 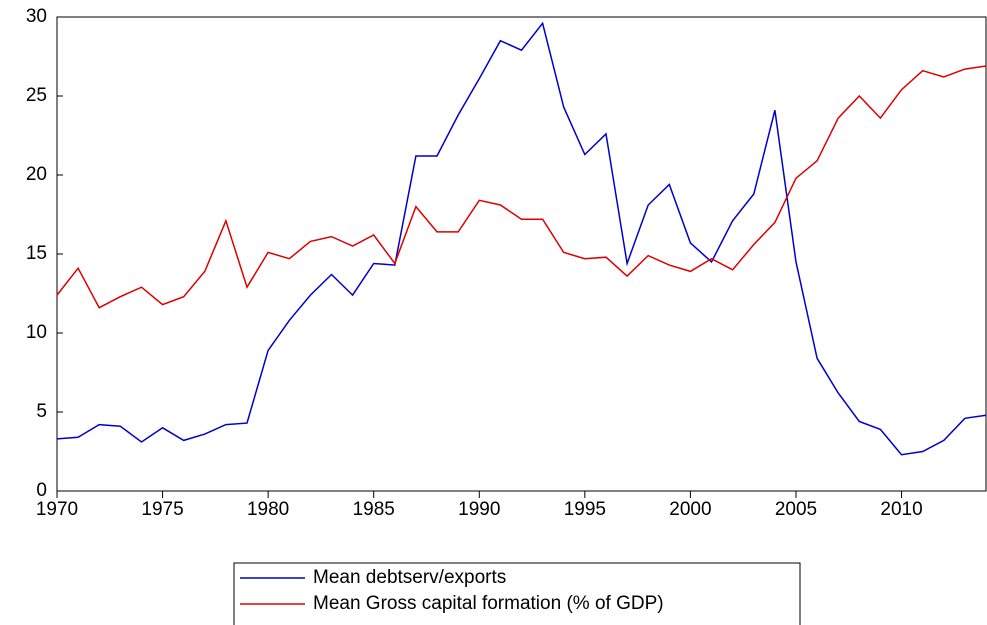 What do you see at coordinates (162, 509) in the screenshot?
I see `x-tick-label: 1975` at bounding box center [162, 509].